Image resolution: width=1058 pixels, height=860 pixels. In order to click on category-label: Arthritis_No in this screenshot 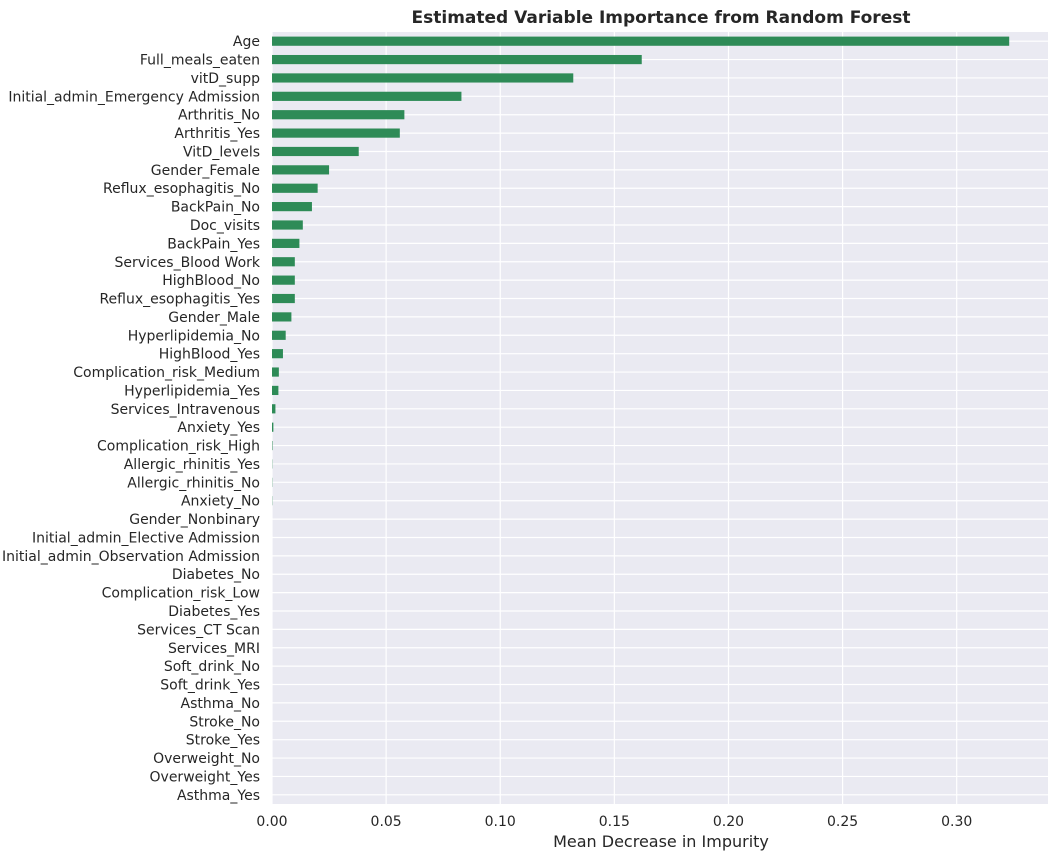, I will do `click(219, 116)`.